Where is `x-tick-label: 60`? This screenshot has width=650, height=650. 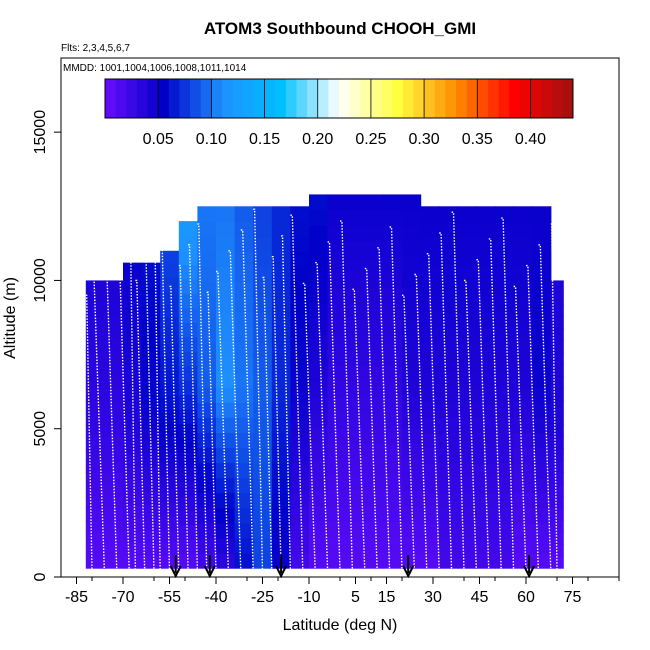 x-tick-label: 60 is located at coordinates (526, 597).